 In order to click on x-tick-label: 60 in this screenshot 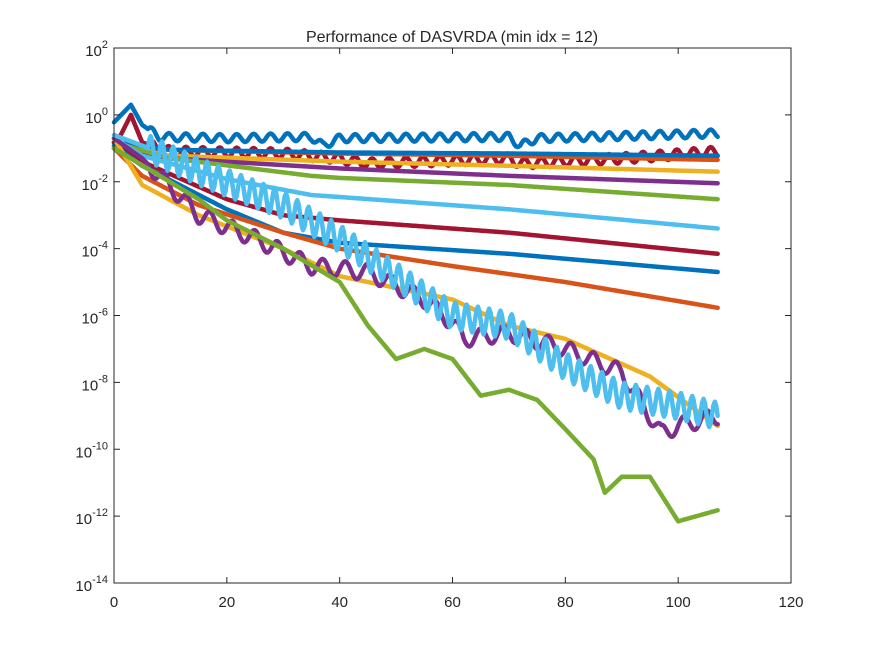, I will do `click(452, 602)`.